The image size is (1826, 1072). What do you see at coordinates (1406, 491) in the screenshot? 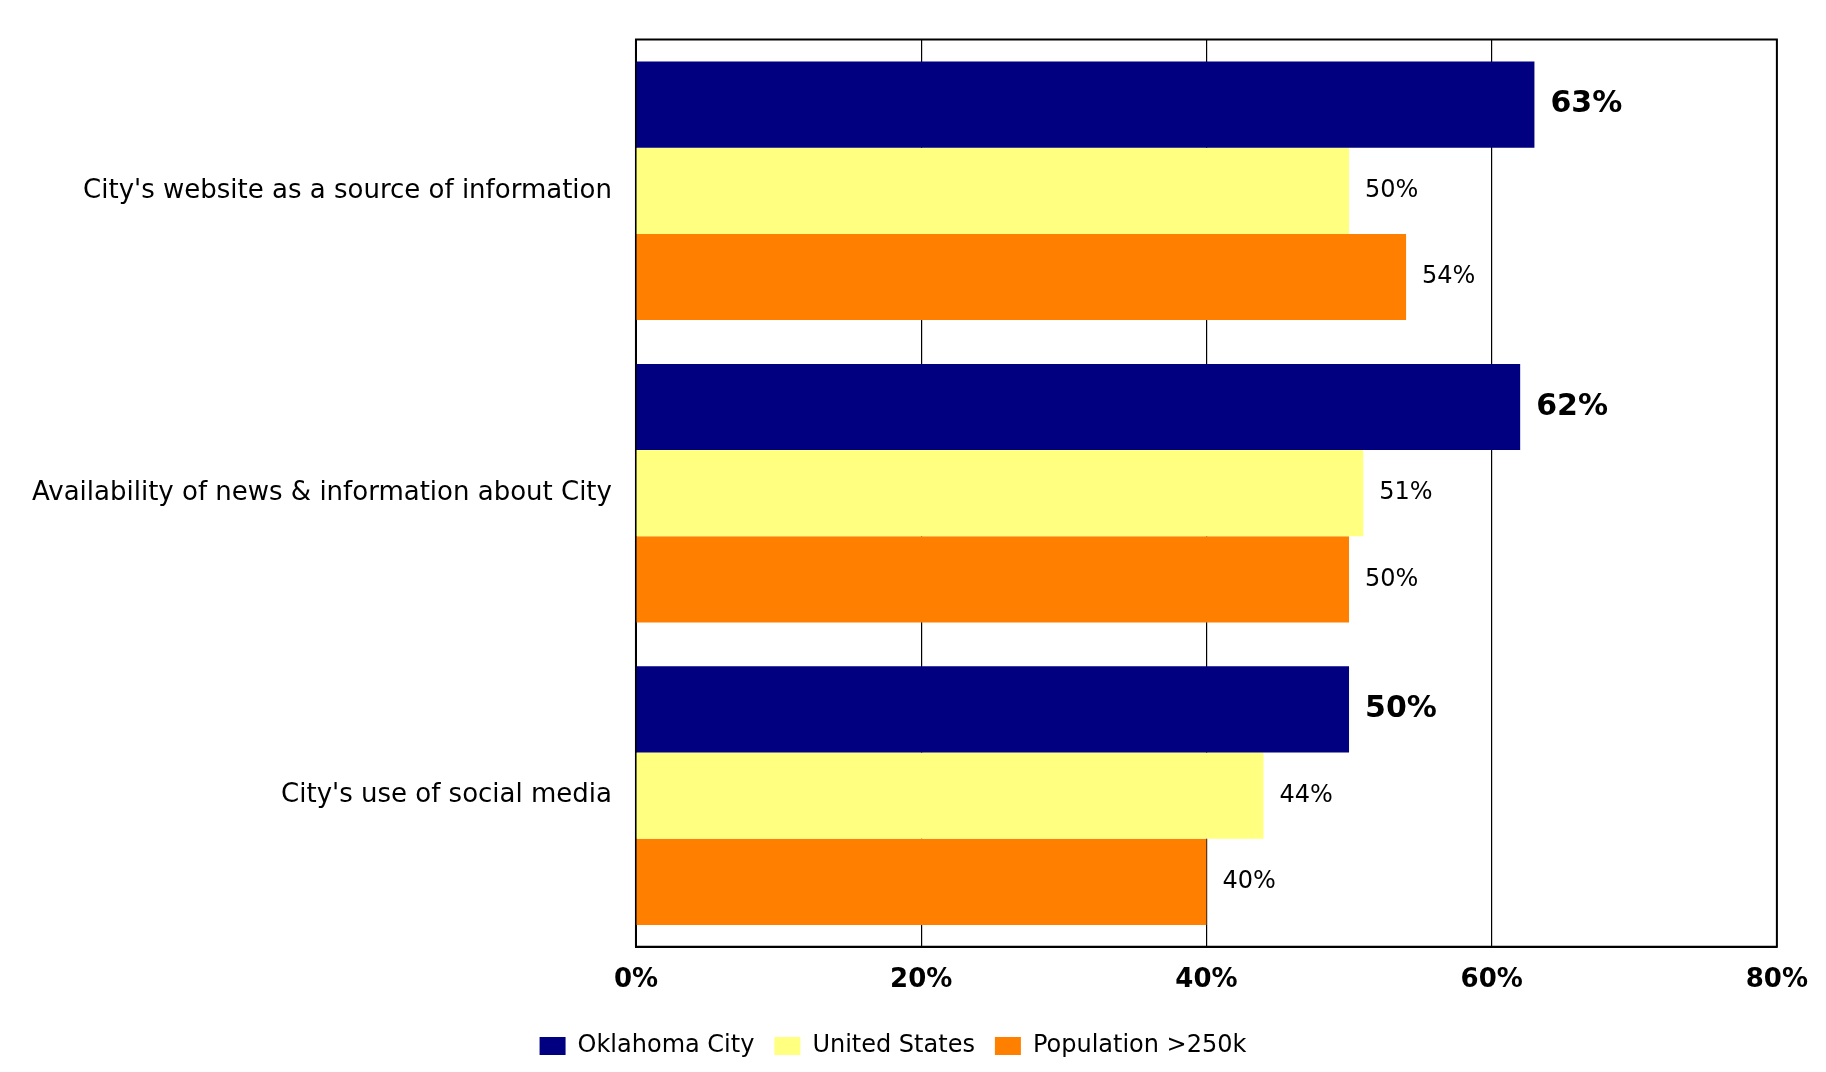
I see `data-label: 51%` at bounding box center [1406, 491].